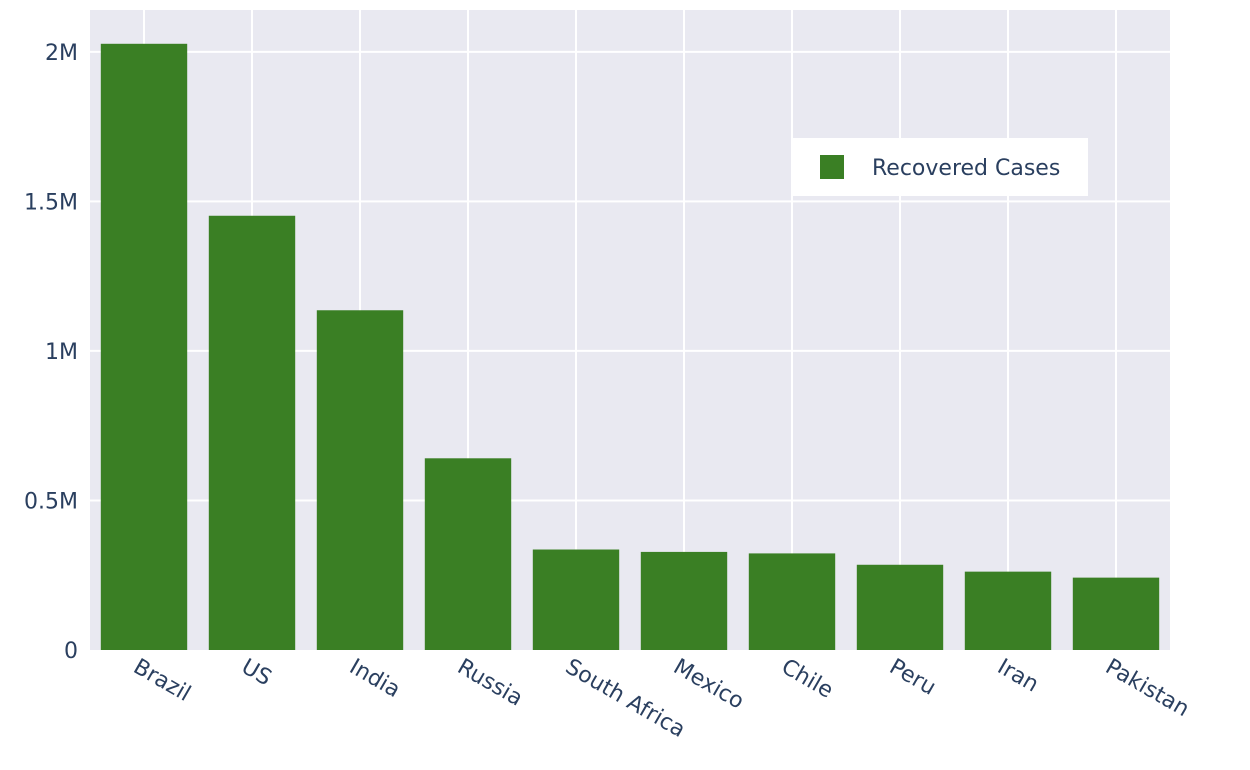 This screenshot has height=770, width=1250. What do you see at coordinates (708, 684) in the screenshot?
I see `x-tick-label: Mexico` at bounding box center [708, 684].